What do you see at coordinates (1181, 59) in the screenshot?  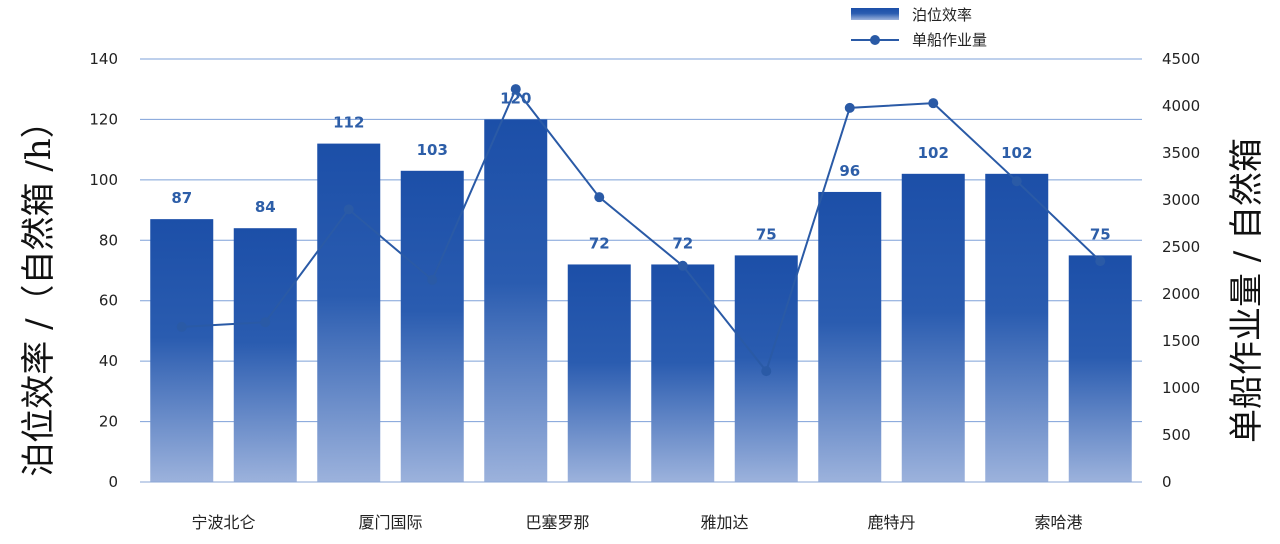 I see `y-right-tick-label: 4500` at bounding box center [1181, 59].